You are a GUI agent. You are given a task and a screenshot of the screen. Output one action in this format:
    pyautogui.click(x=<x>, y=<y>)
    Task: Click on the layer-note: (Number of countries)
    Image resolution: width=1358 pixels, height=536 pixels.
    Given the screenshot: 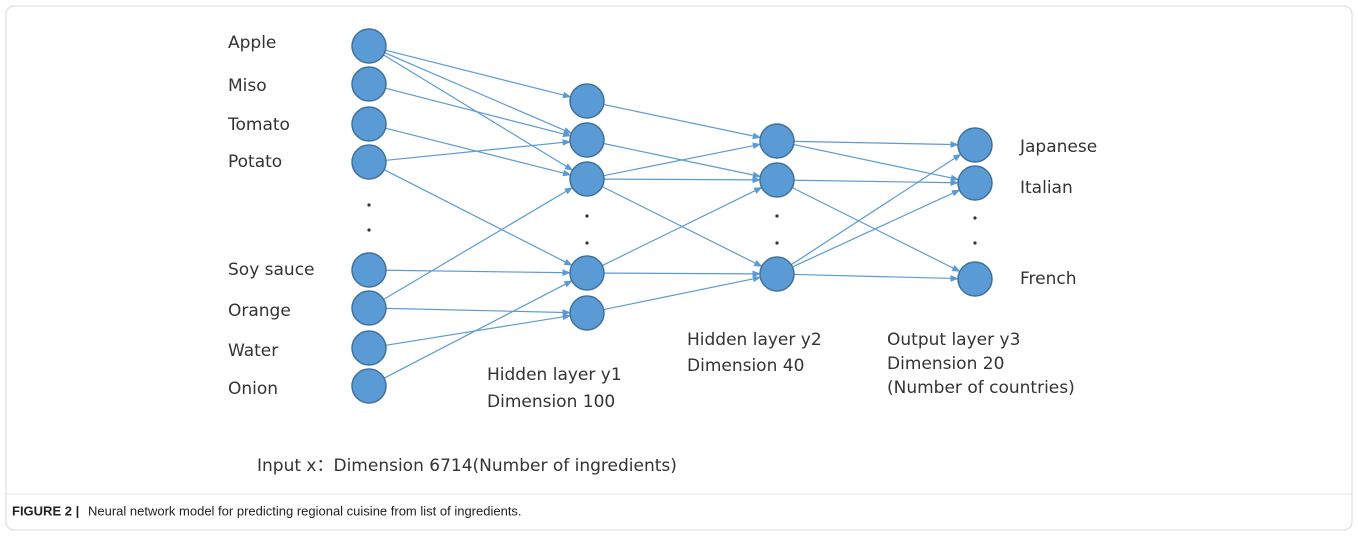 What is the action you would take?
    pyautogui.click(x=981, y=388)
    